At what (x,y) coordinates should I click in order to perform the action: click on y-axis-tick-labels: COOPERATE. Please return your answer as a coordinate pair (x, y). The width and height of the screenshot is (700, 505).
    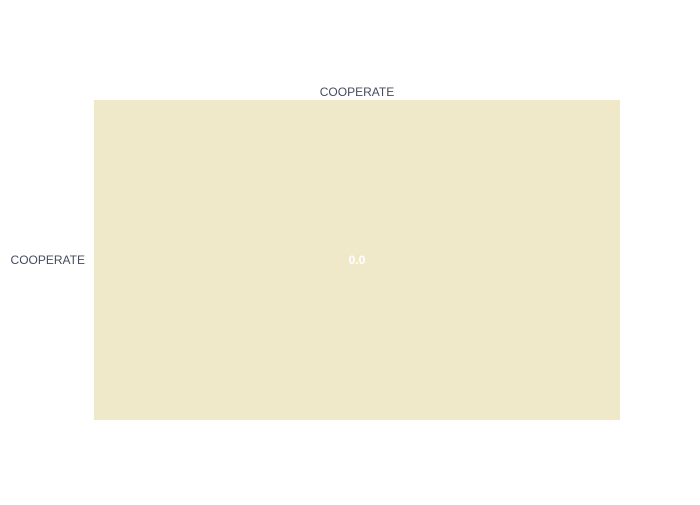
    Looking at the image, I should click on (48, 260).